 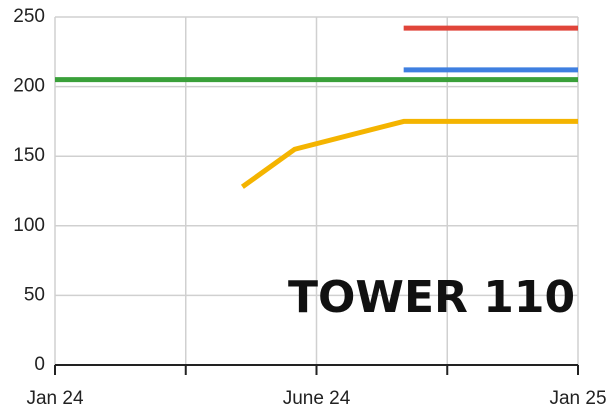 What do you see at coordinates (54, 398) in the screenshot?
I see `x-tick-label: Jan 24` at bounding box center [54, 398].